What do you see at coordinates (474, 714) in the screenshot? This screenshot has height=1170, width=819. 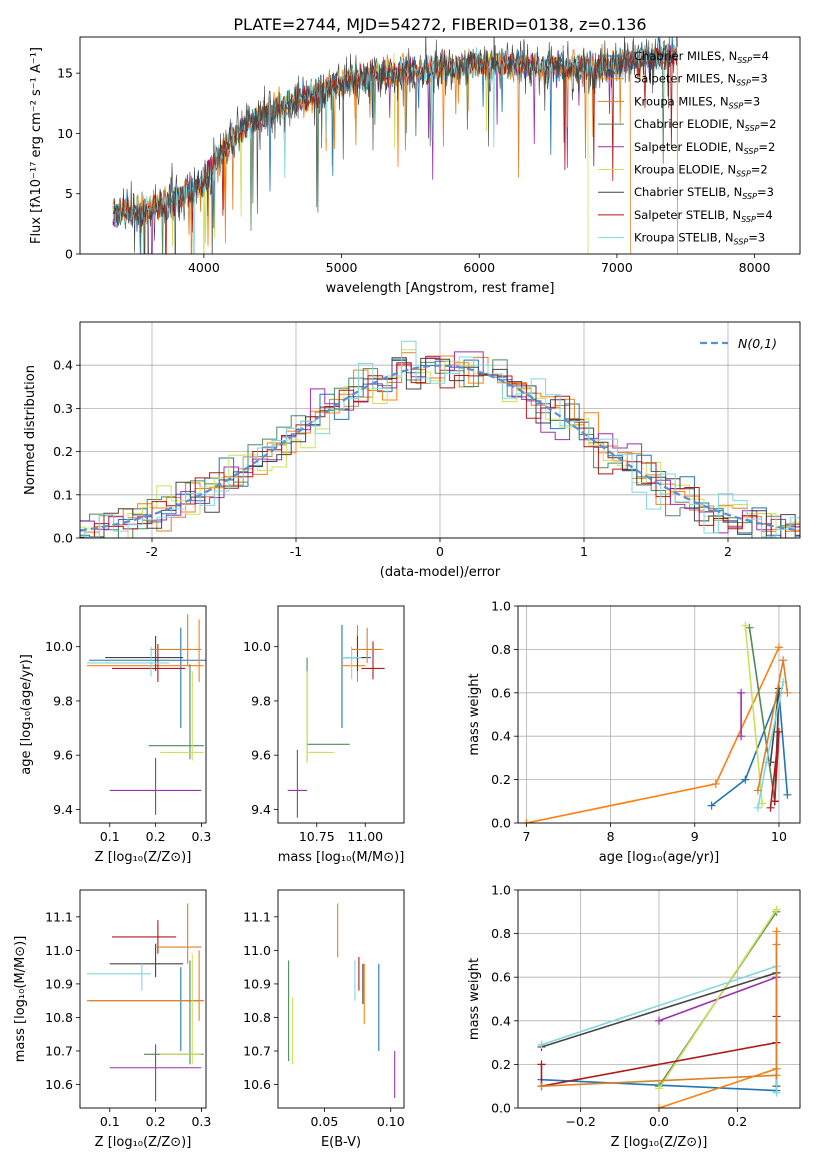 I see `y-axis-label: mass weight` at bounding box center [474, 714].